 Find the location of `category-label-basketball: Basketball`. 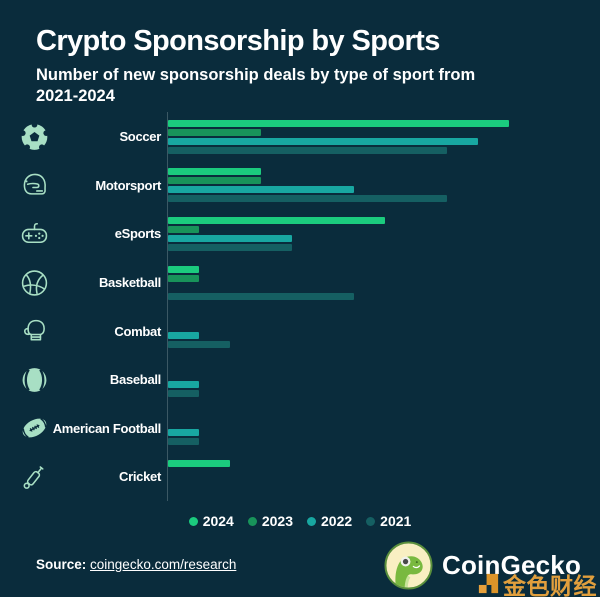

category-label-basketball: Basketball is located at coordinates (129, 283).